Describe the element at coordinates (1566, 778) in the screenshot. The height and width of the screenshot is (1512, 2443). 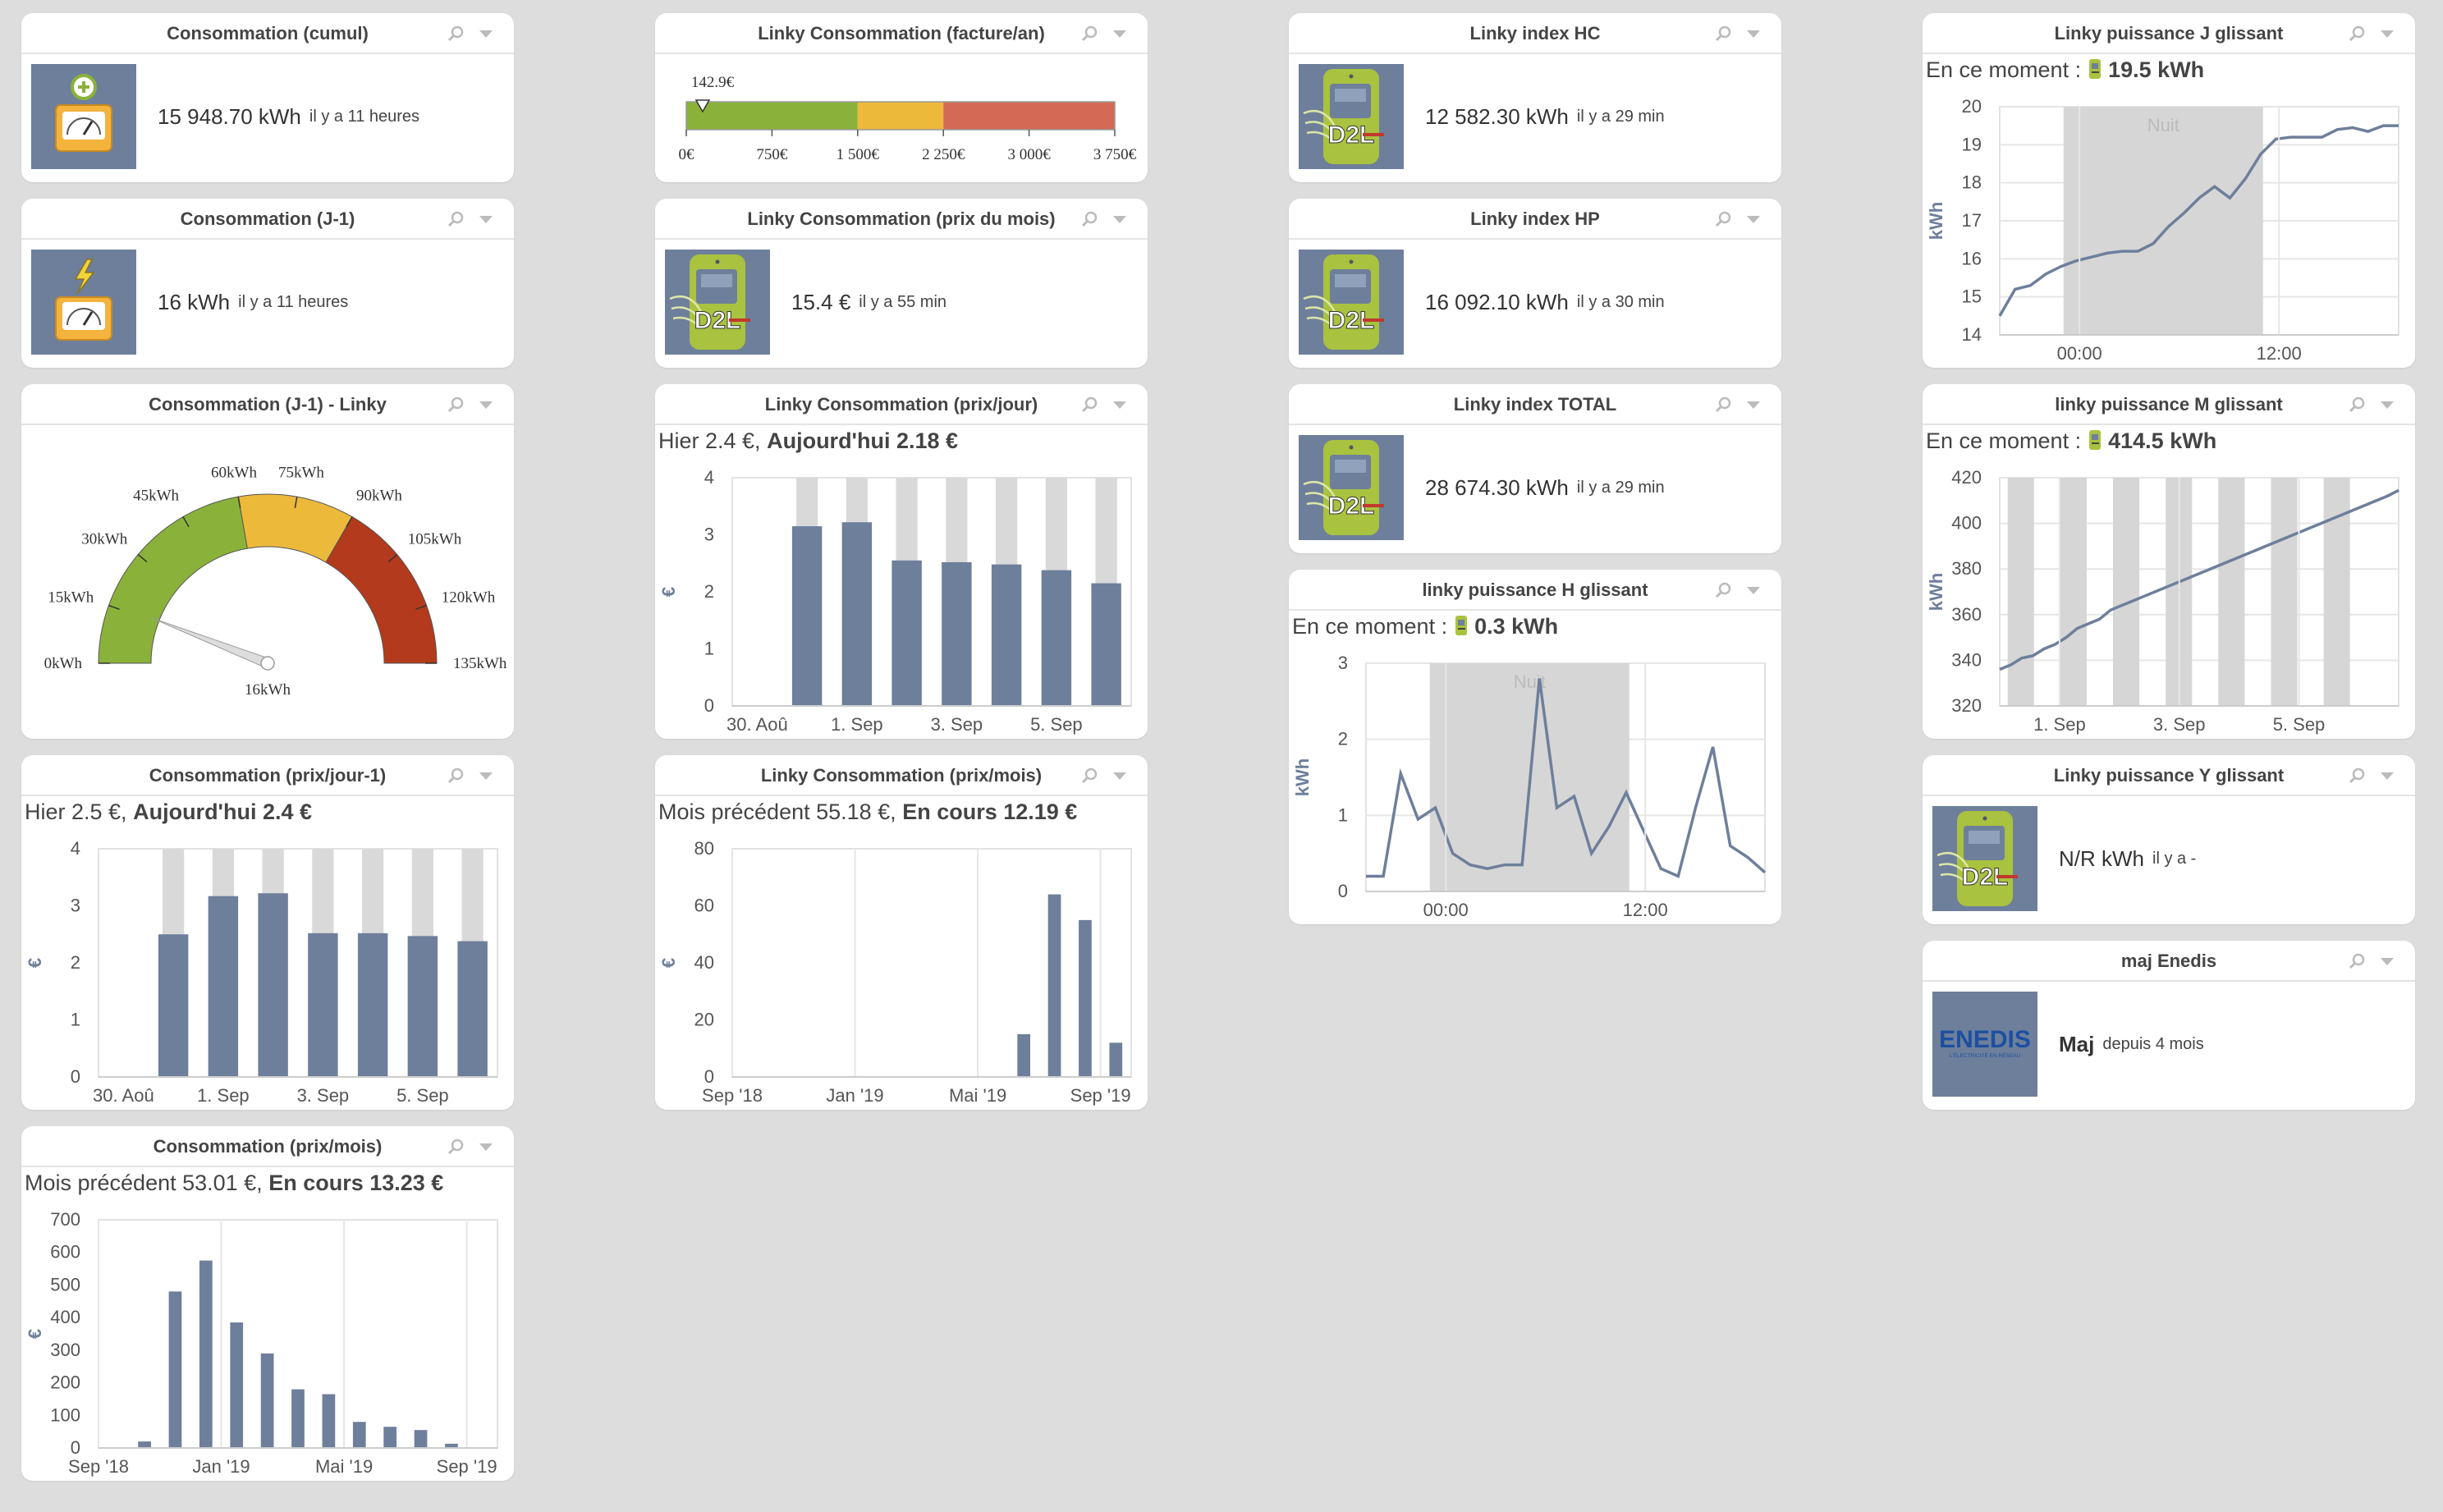
I see `series-line` at that location.